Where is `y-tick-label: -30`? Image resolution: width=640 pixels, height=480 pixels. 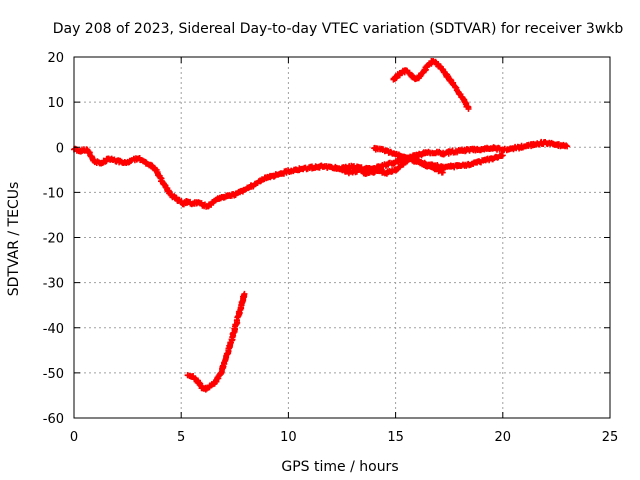 y-tick-label: -30 is located at coordinates (53, 284).